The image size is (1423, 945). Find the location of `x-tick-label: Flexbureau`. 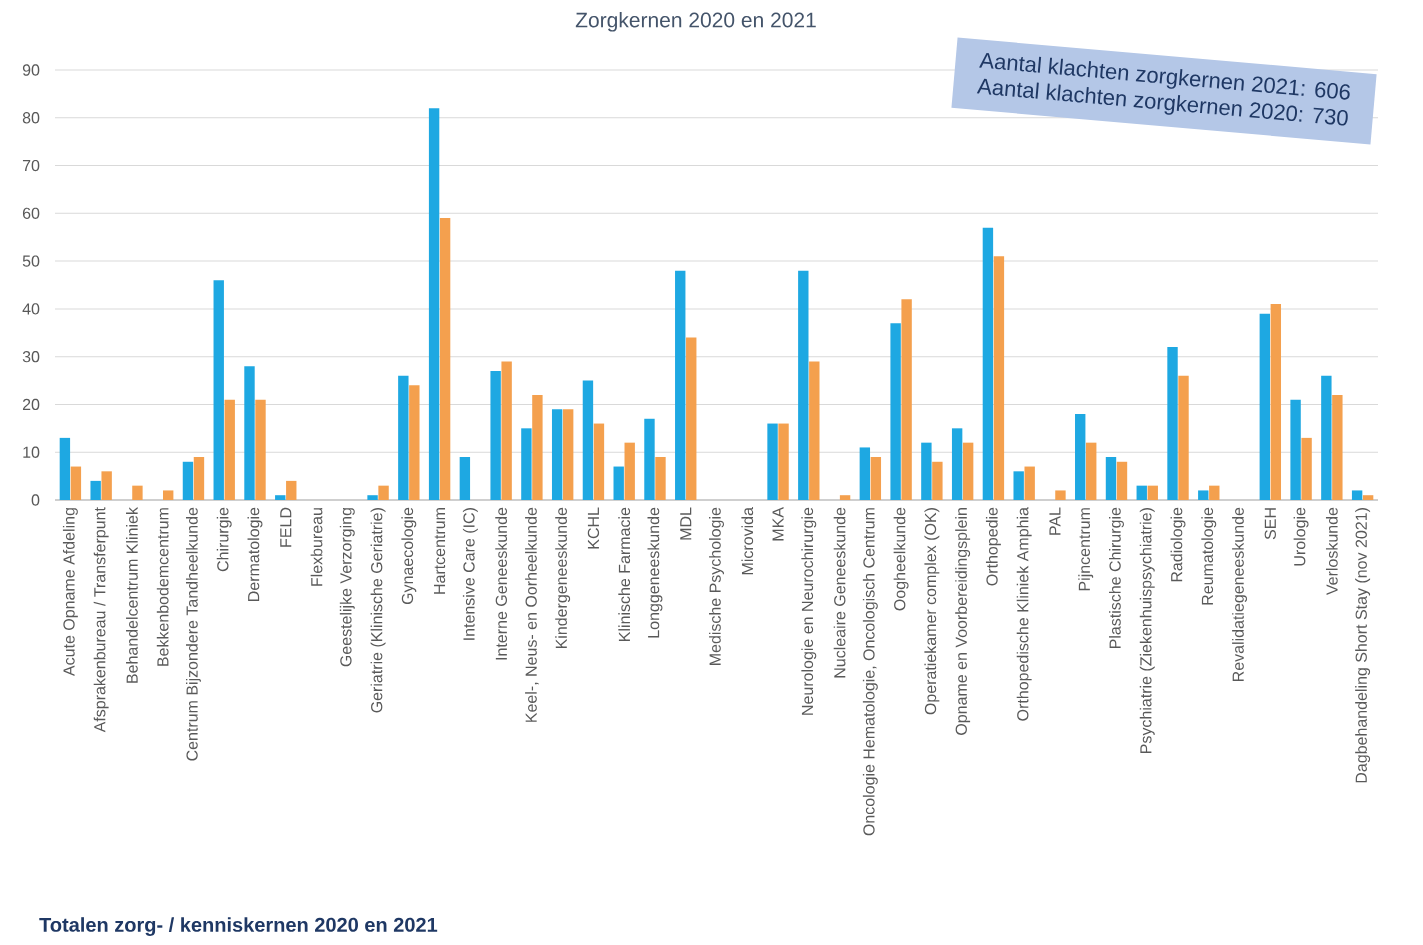

x-tick-label: Flexbureau is located at coordinates (316, 547).